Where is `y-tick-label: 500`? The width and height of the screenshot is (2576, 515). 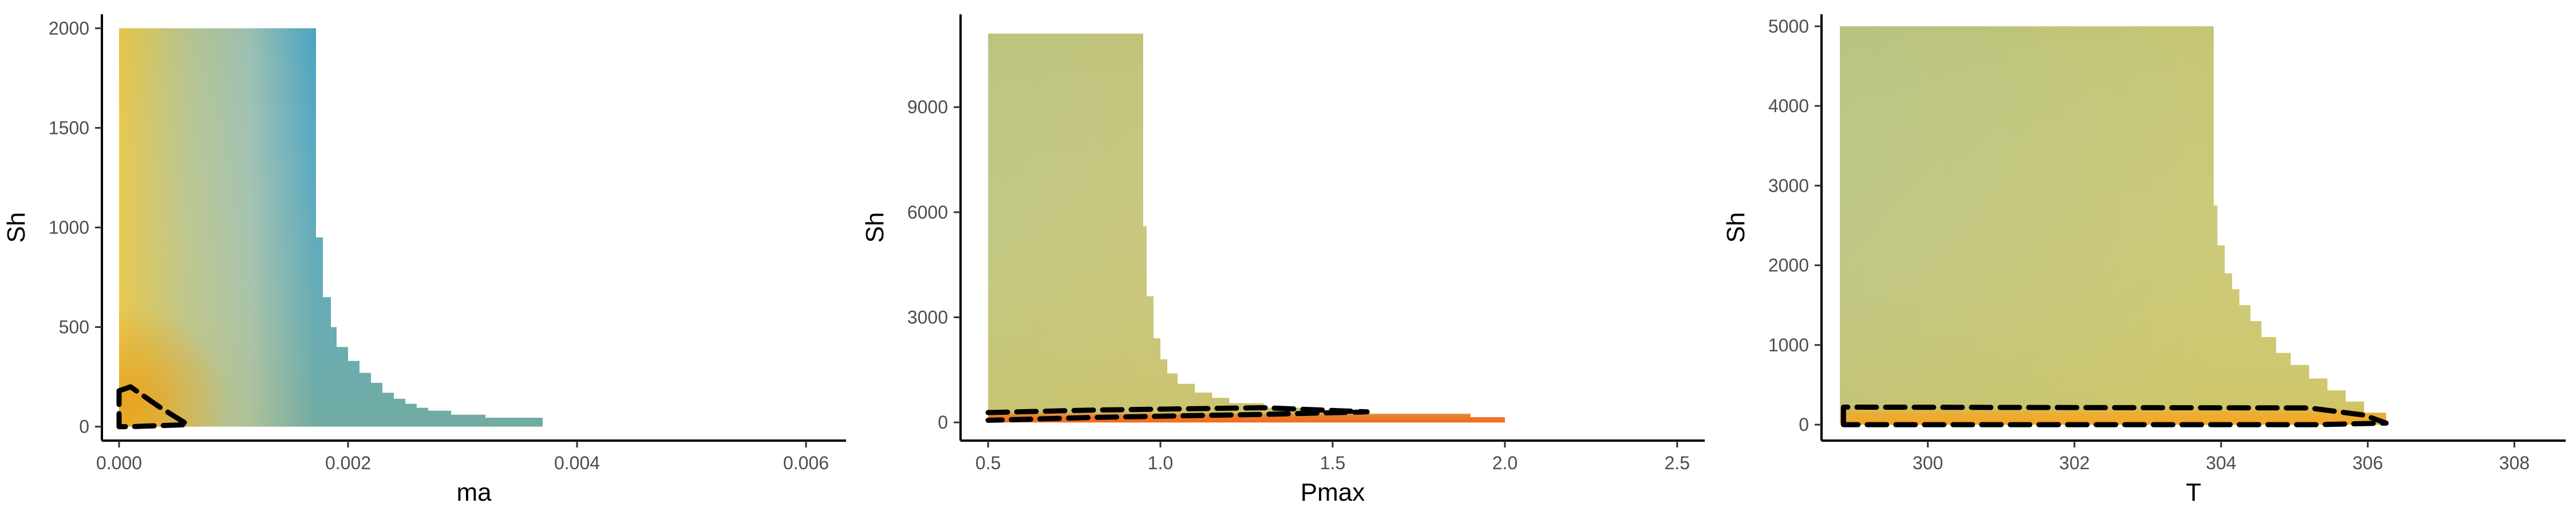
y-tick-label: 500 is located at coordinates (74, 327).